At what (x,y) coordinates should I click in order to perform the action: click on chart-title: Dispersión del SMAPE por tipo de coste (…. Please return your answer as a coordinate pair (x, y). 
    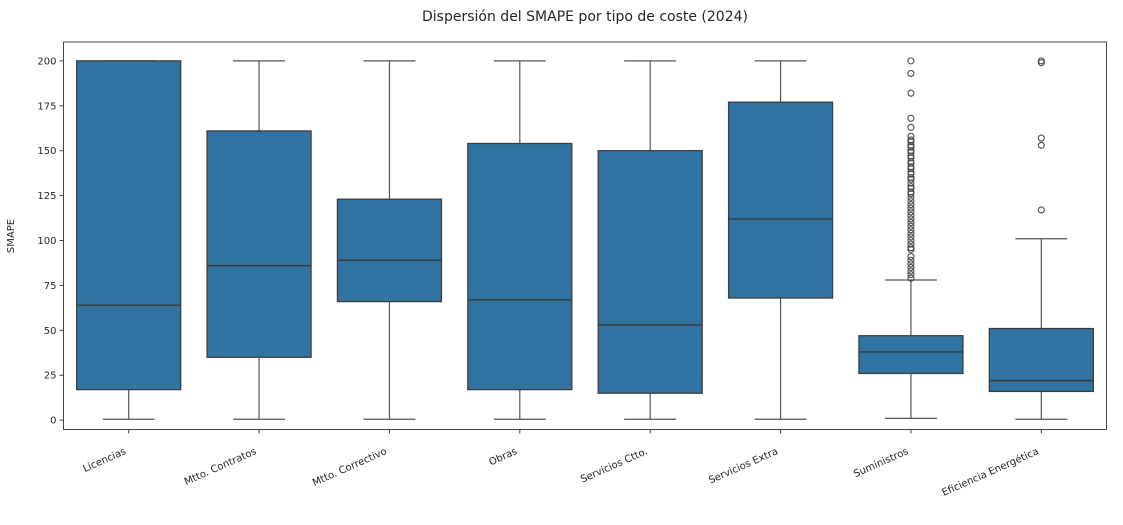
    Looking at the image, I should click on (585, 17).